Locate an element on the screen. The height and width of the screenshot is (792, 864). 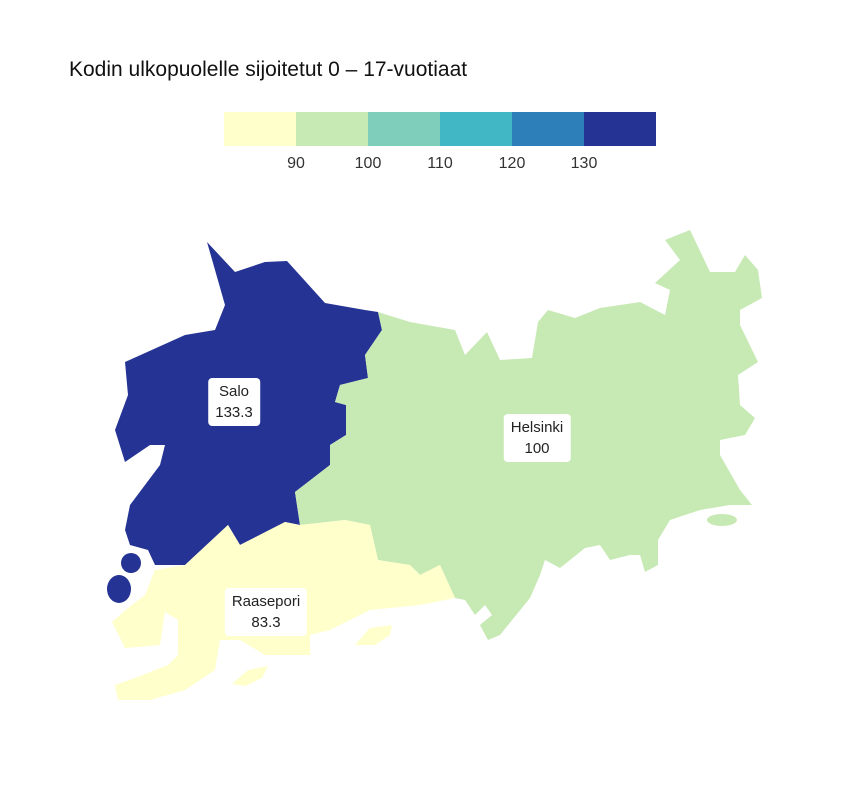
legend-tick: 130 is located at coordinates (584, 163).